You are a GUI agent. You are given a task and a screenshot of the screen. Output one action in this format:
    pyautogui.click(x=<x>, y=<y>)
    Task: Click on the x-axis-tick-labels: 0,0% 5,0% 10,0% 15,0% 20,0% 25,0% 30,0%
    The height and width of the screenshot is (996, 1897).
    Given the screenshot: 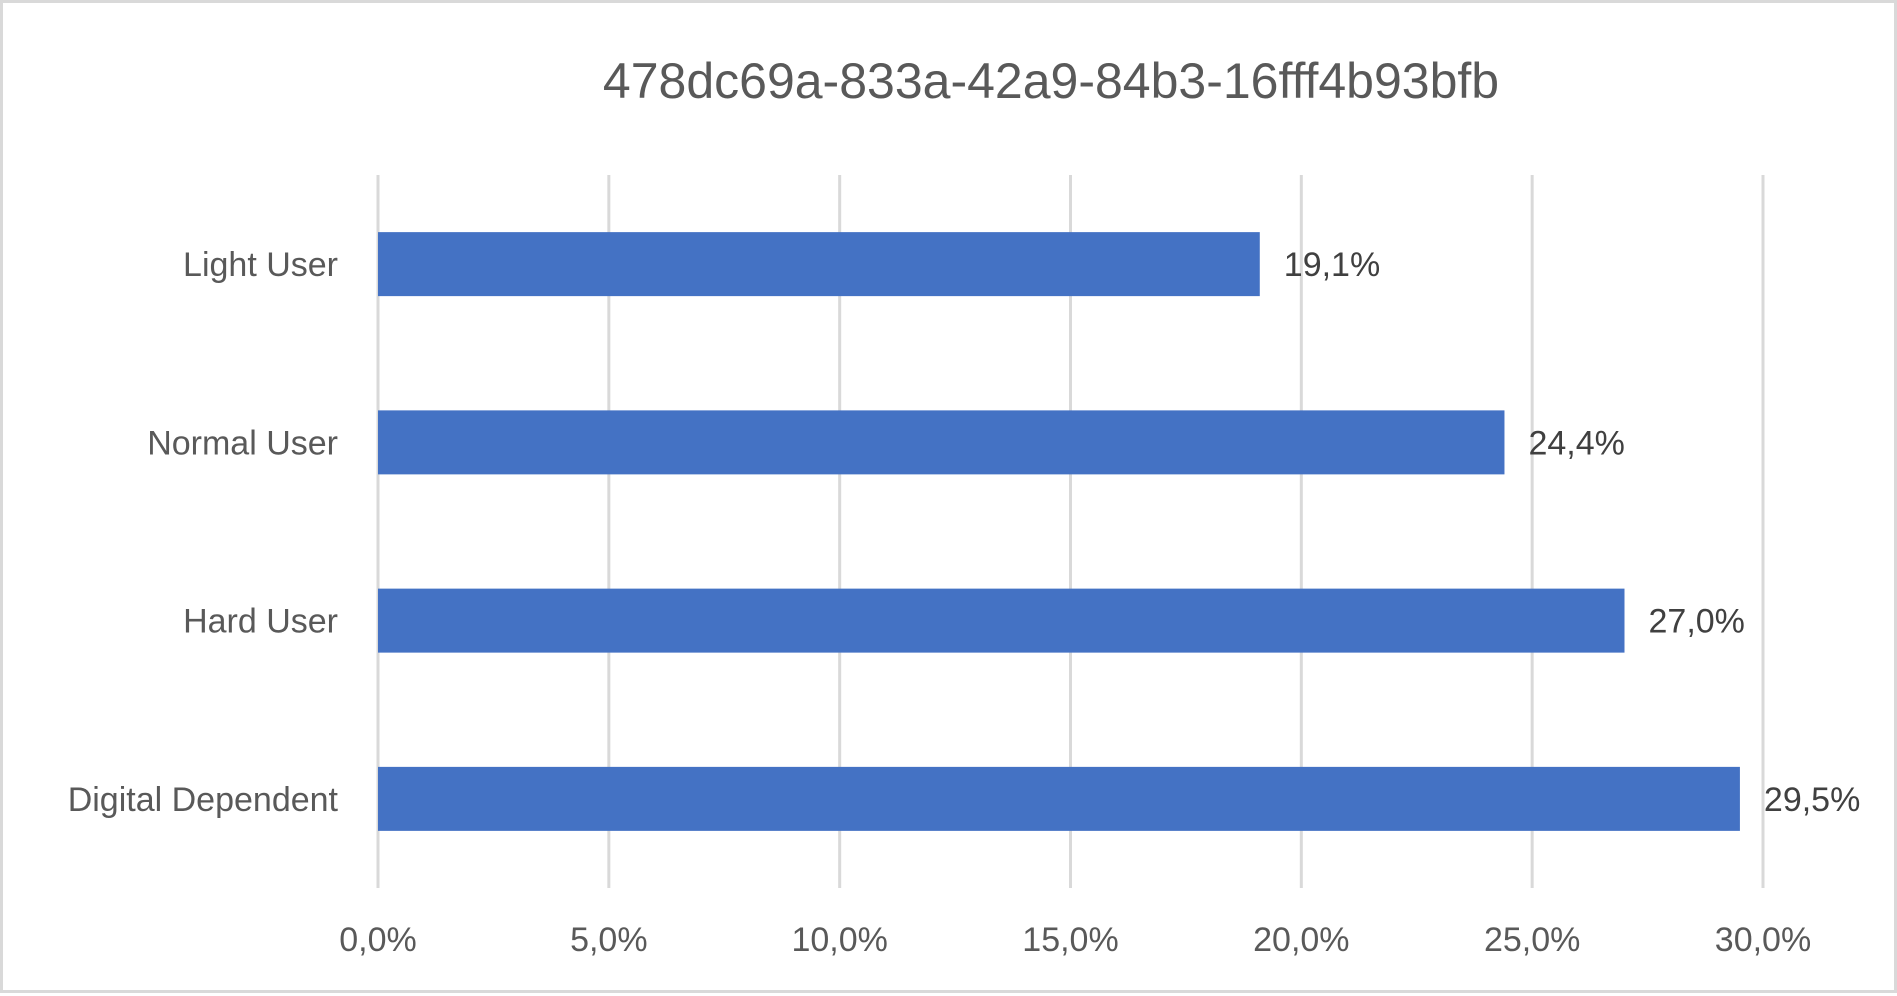 What is the action you would take?
    pyautogui.click(x=1075, y=940)
    